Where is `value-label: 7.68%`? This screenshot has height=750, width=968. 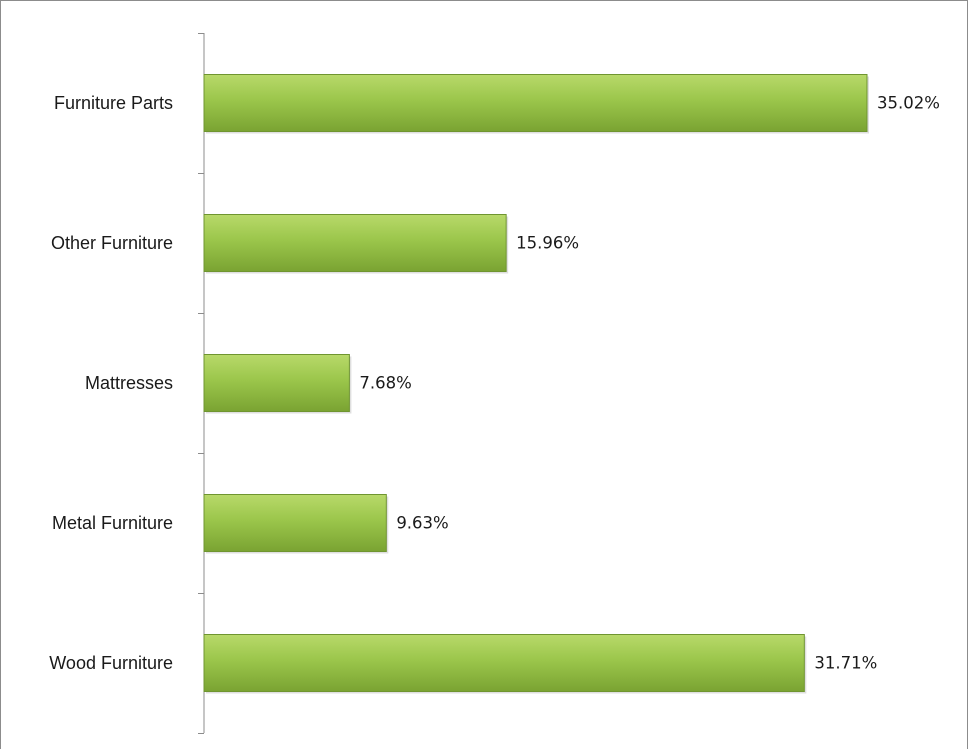
value-label: 7.68% is located at coordinates (385, 383).